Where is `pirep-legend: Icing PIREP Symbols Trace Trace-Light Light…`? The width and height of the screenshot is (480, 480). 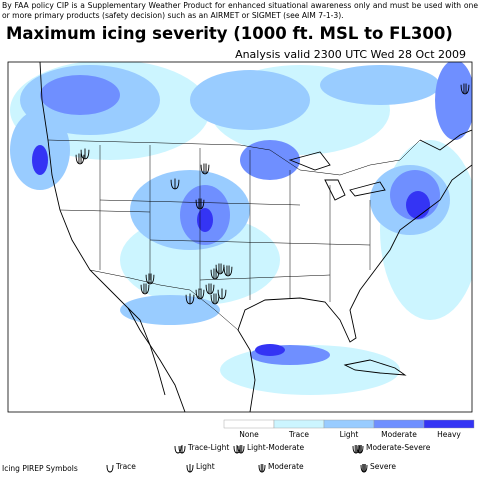 pirep-legend: Icing PIREP Symbols Trace Trace-Light Light… is located at coordinates (216, 458).